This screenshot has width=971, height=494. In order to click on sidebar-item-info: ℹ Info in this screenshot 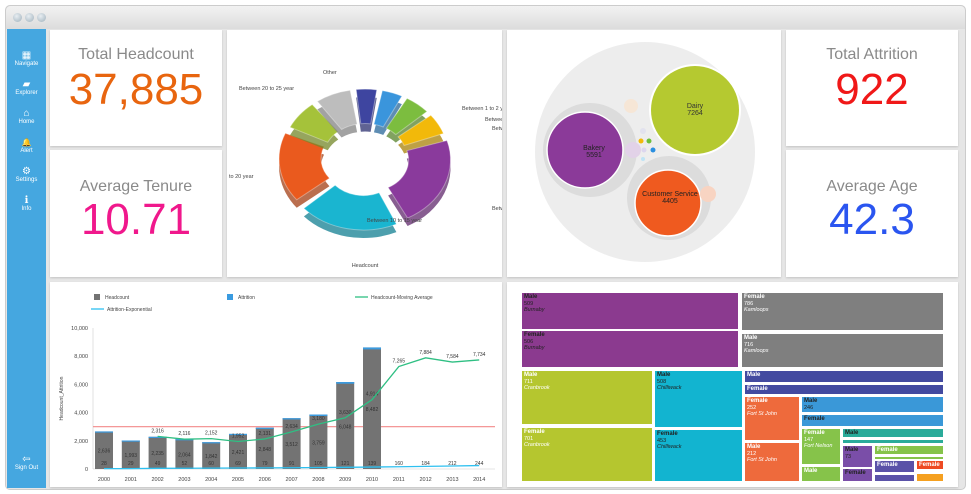, I will do `click(26, 203)`.